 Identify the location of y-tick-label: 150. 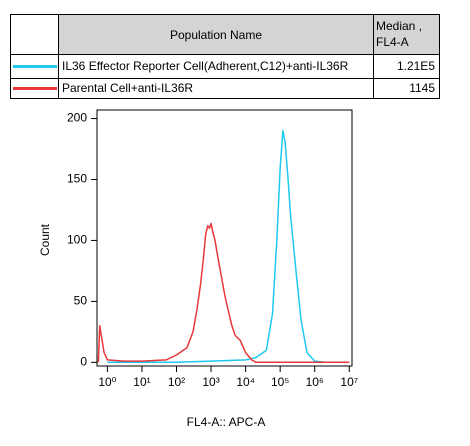
(77, 179).